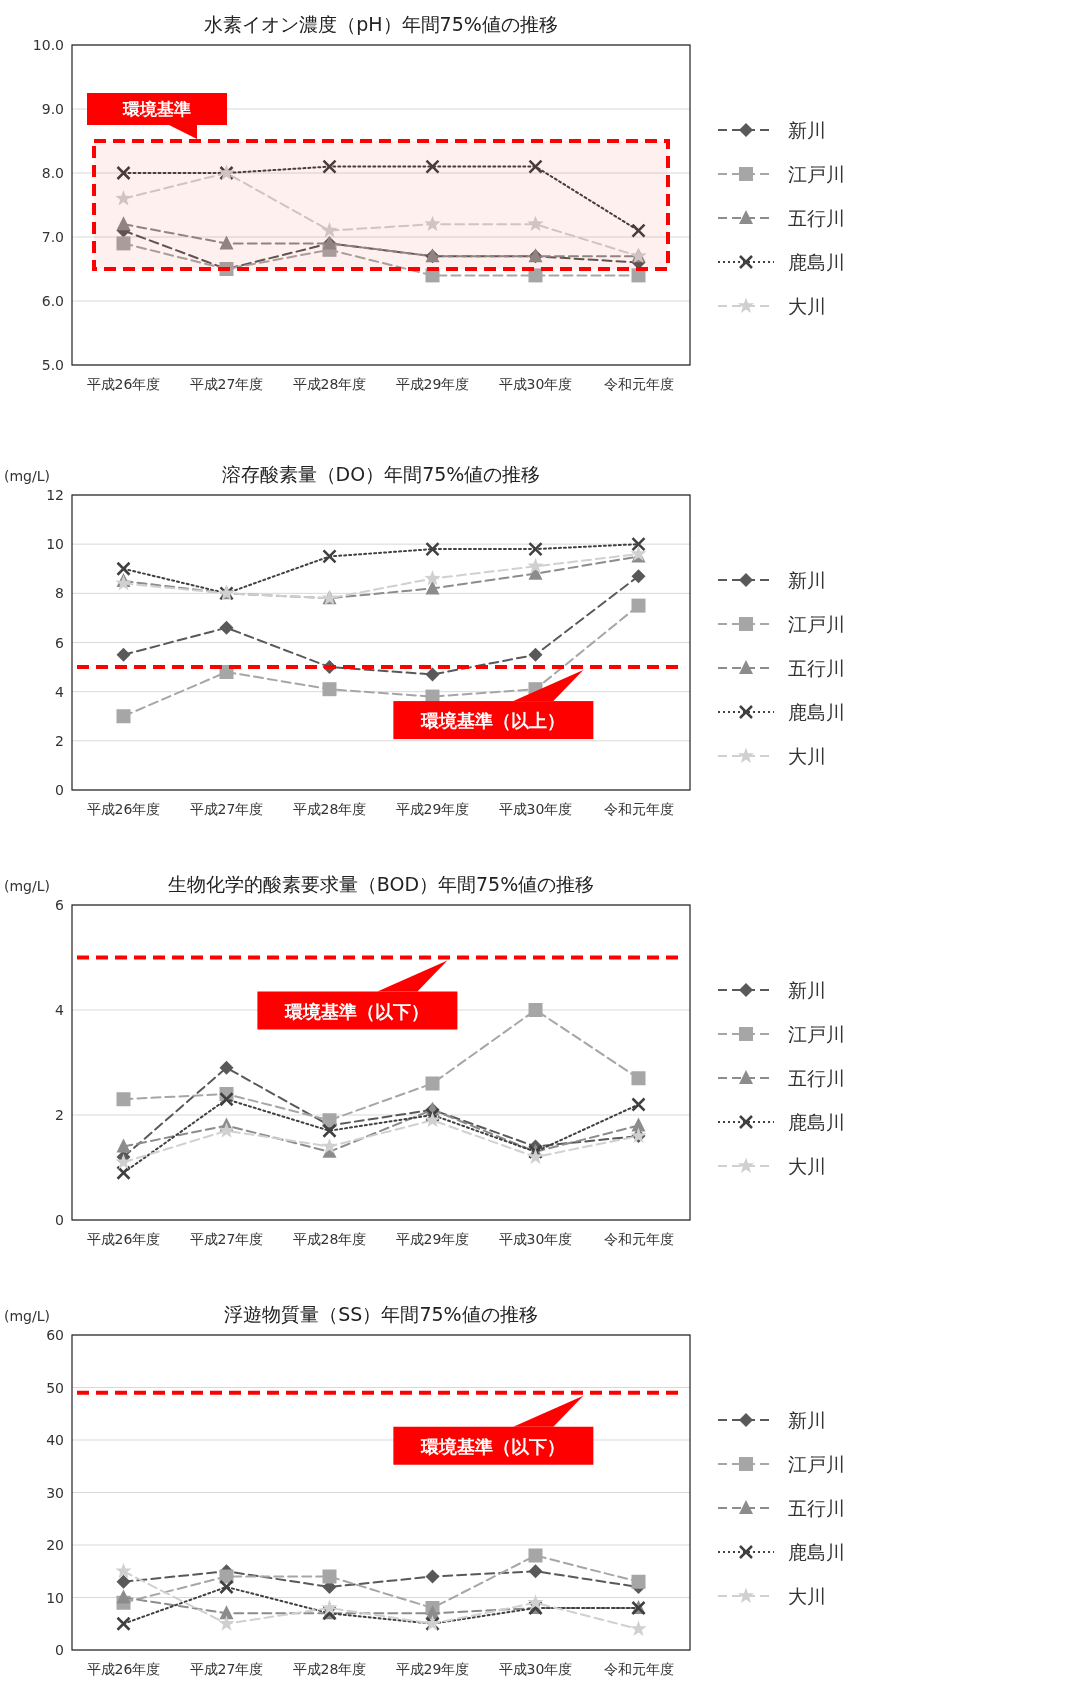 The image size is (1088, 1698). What do you see at coordinates (59, 593) in the screenshot?
I see `y-tick-label: 8` at bounding box center [59, 593].